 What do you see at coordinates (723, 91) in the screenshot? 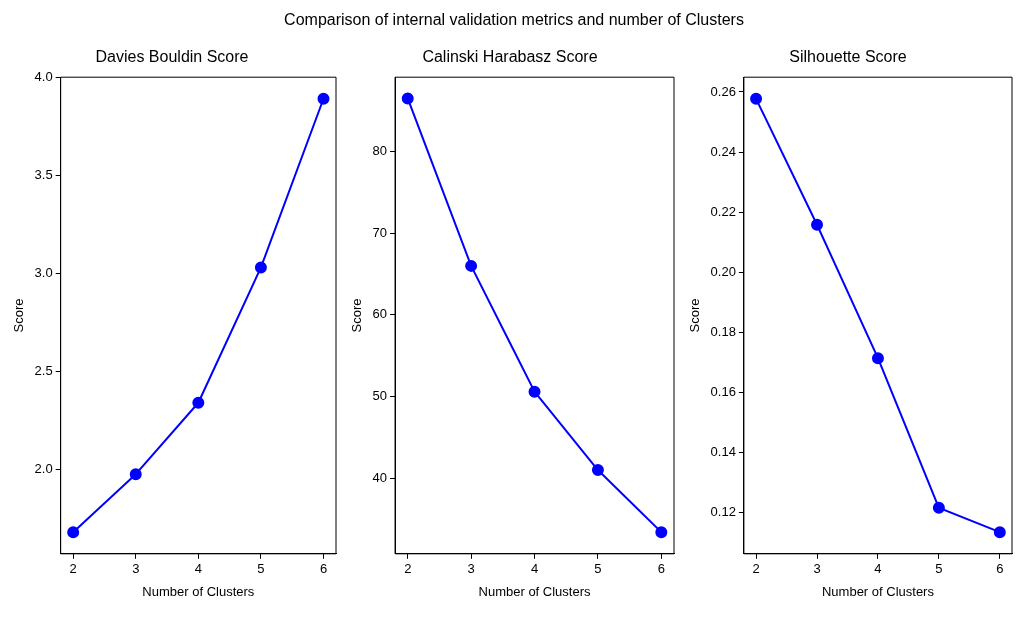
I see `y-tick-label: 0.26` at bounding box center [723, 91].